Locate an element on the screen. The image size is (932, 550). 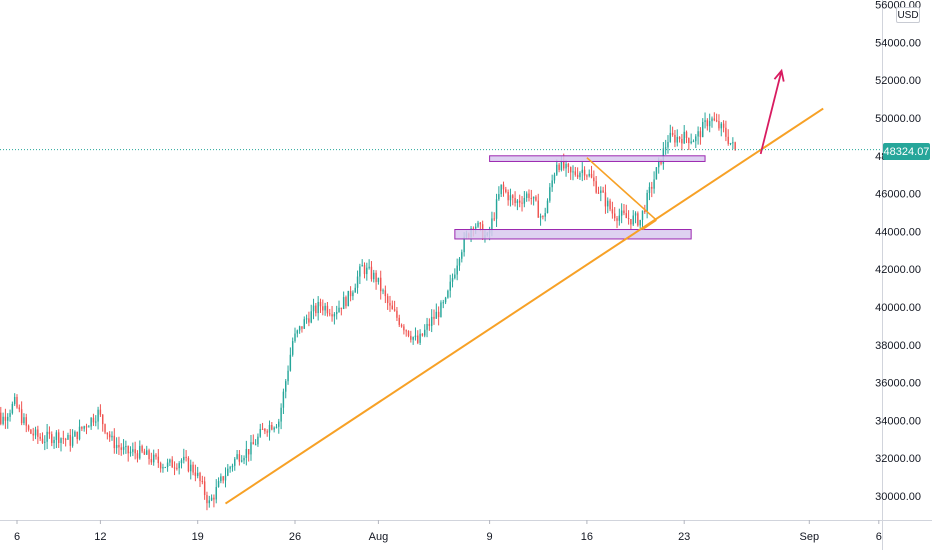
x-tick-label: 23 is located at coordinates (684, 537).